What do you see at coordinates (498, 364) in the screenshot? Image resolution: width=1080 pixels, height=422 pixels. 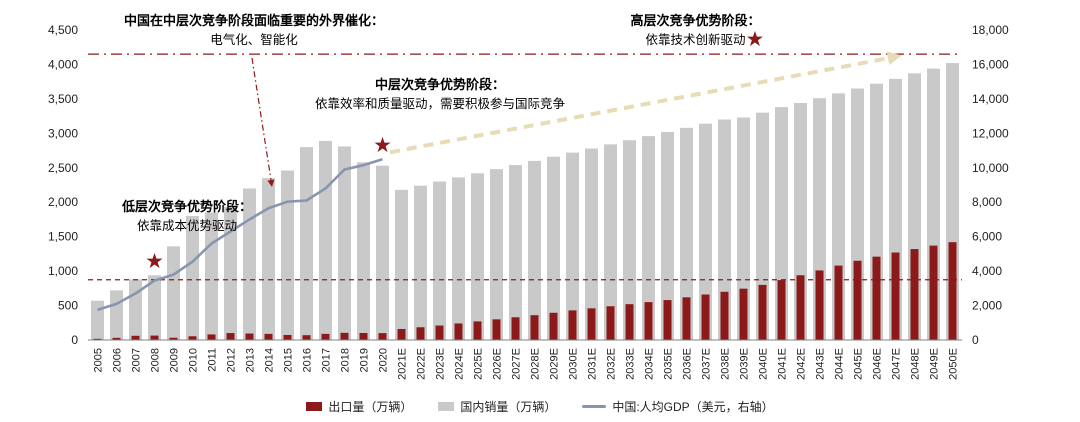 I see `x-axis-label: 2026E` at bounding box center [498, 364].